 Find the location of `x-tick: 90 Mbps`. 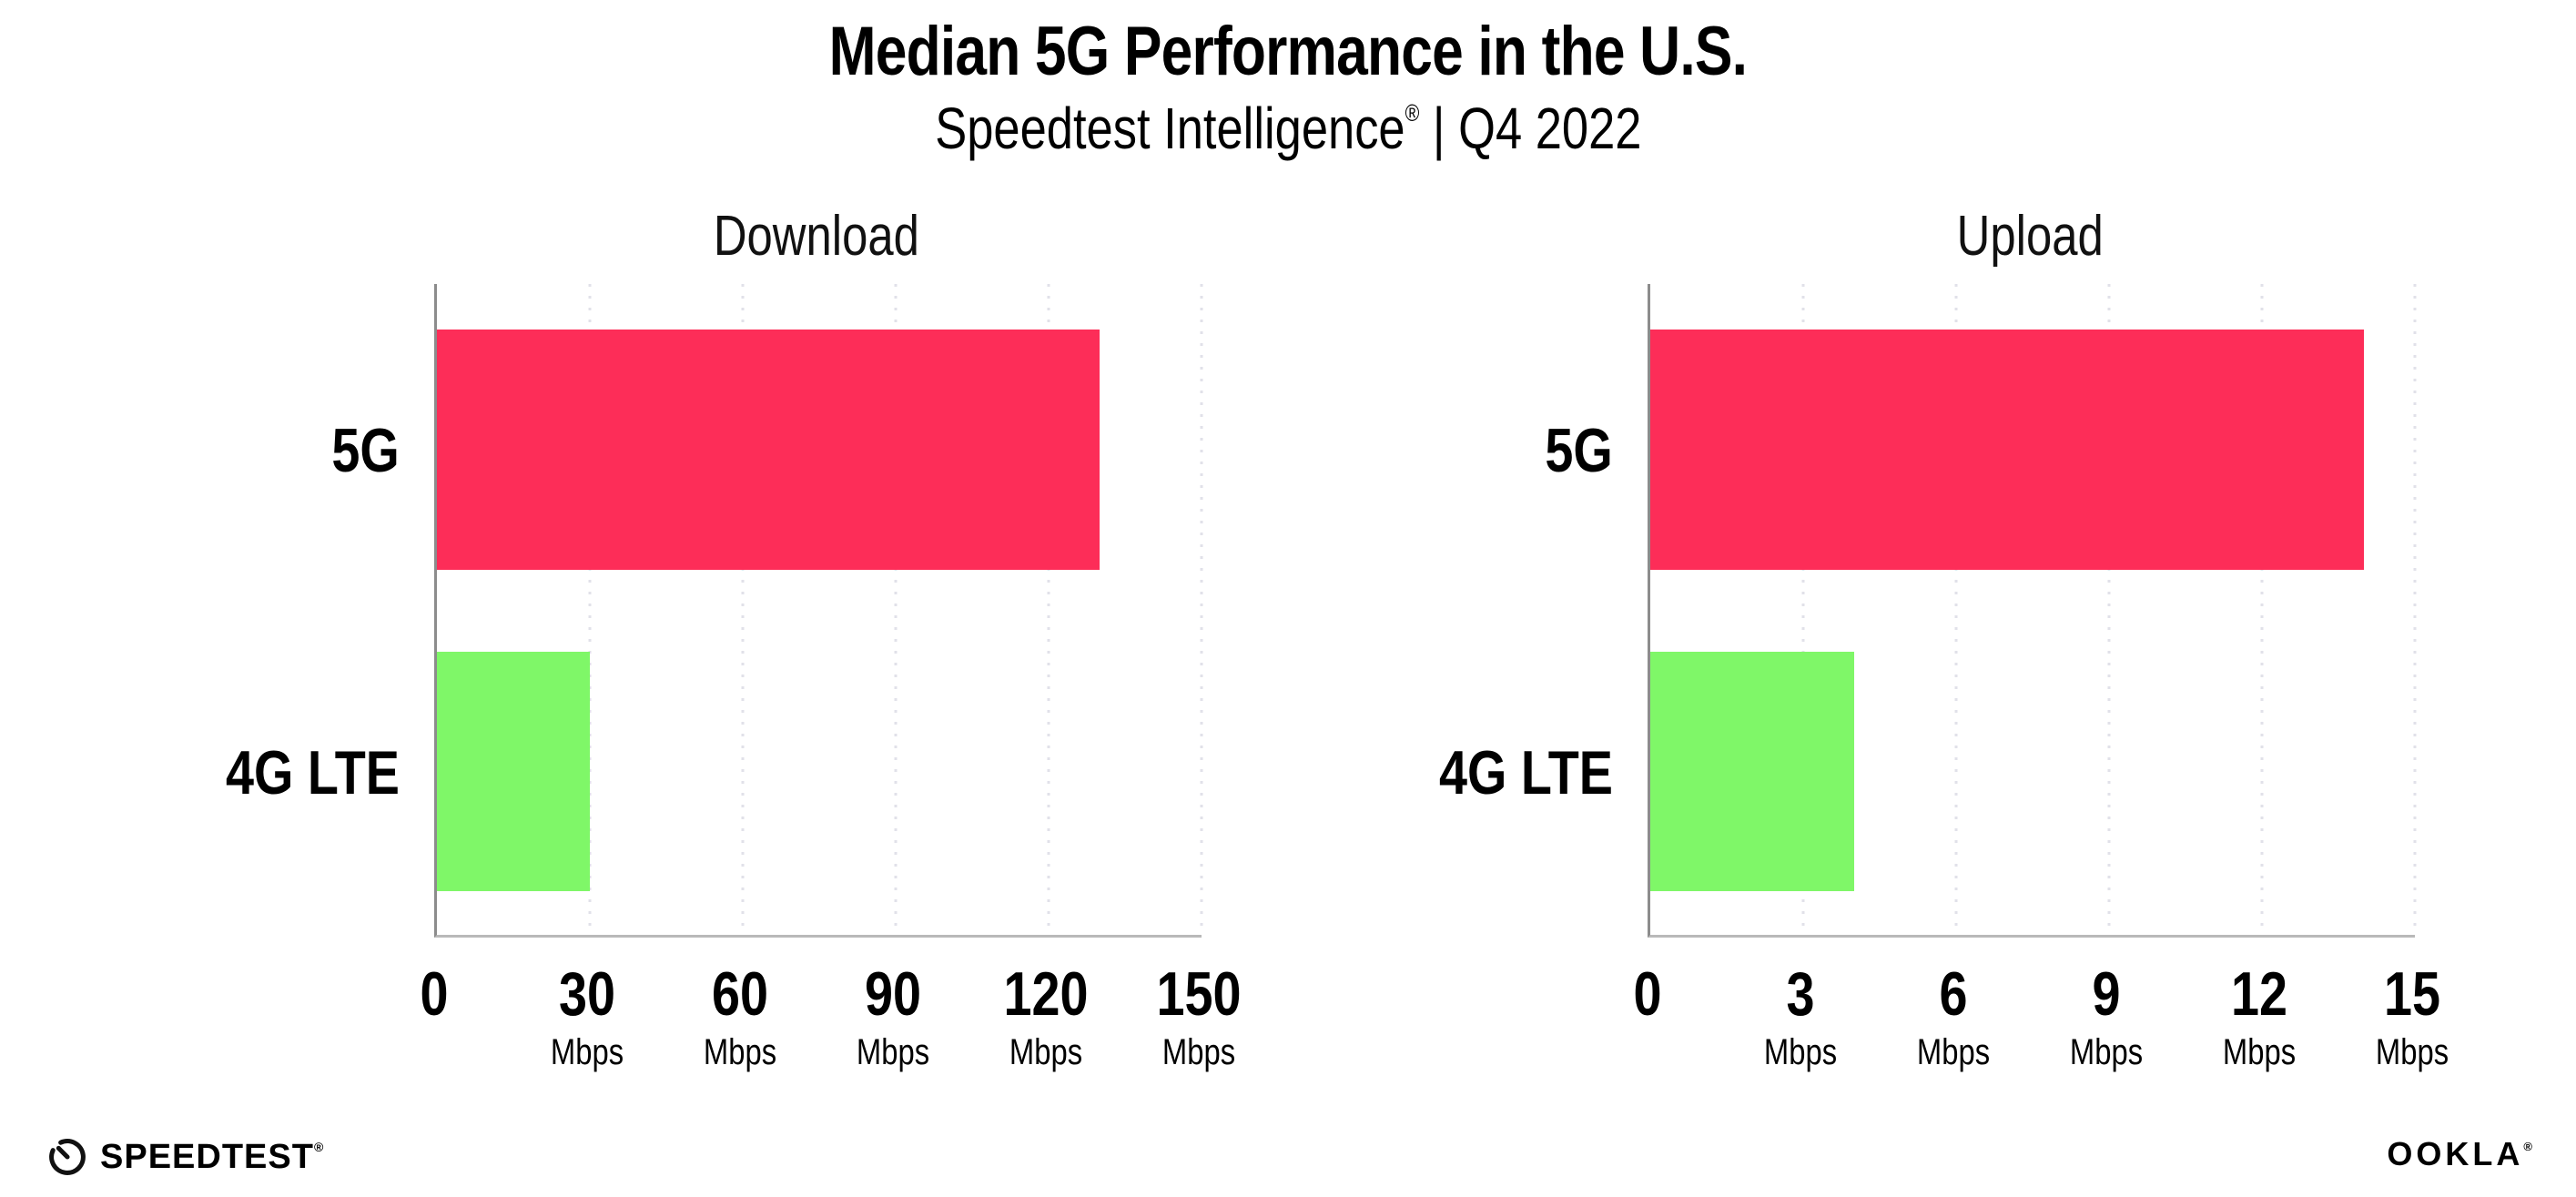

x-tick: 90 Mbps is located at coordinates (893, 1017).